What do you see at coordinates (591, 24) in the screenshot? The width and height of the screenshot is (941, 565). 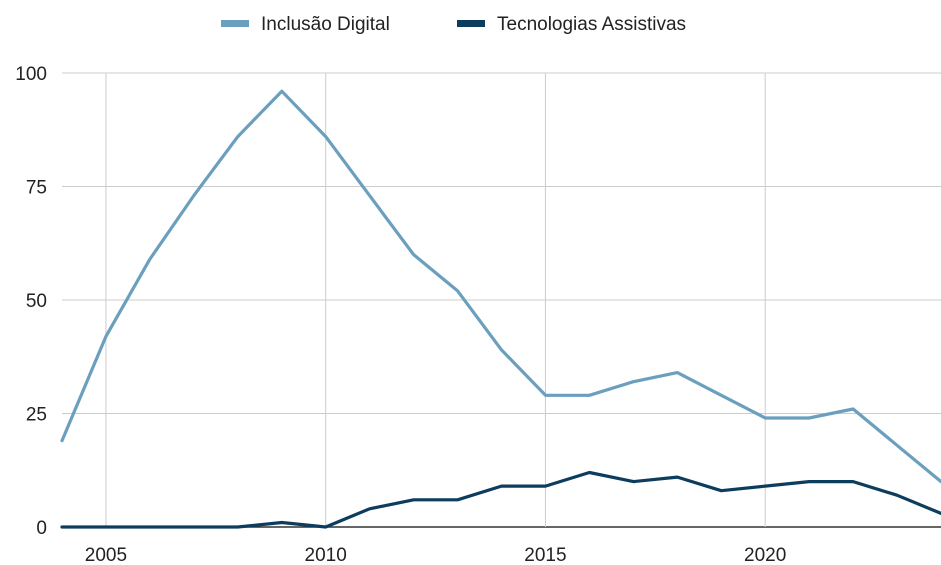 I see `legend-label-tecnologias-assistivas: Tecnologias Assistivas` at bounding box center [591, 24].